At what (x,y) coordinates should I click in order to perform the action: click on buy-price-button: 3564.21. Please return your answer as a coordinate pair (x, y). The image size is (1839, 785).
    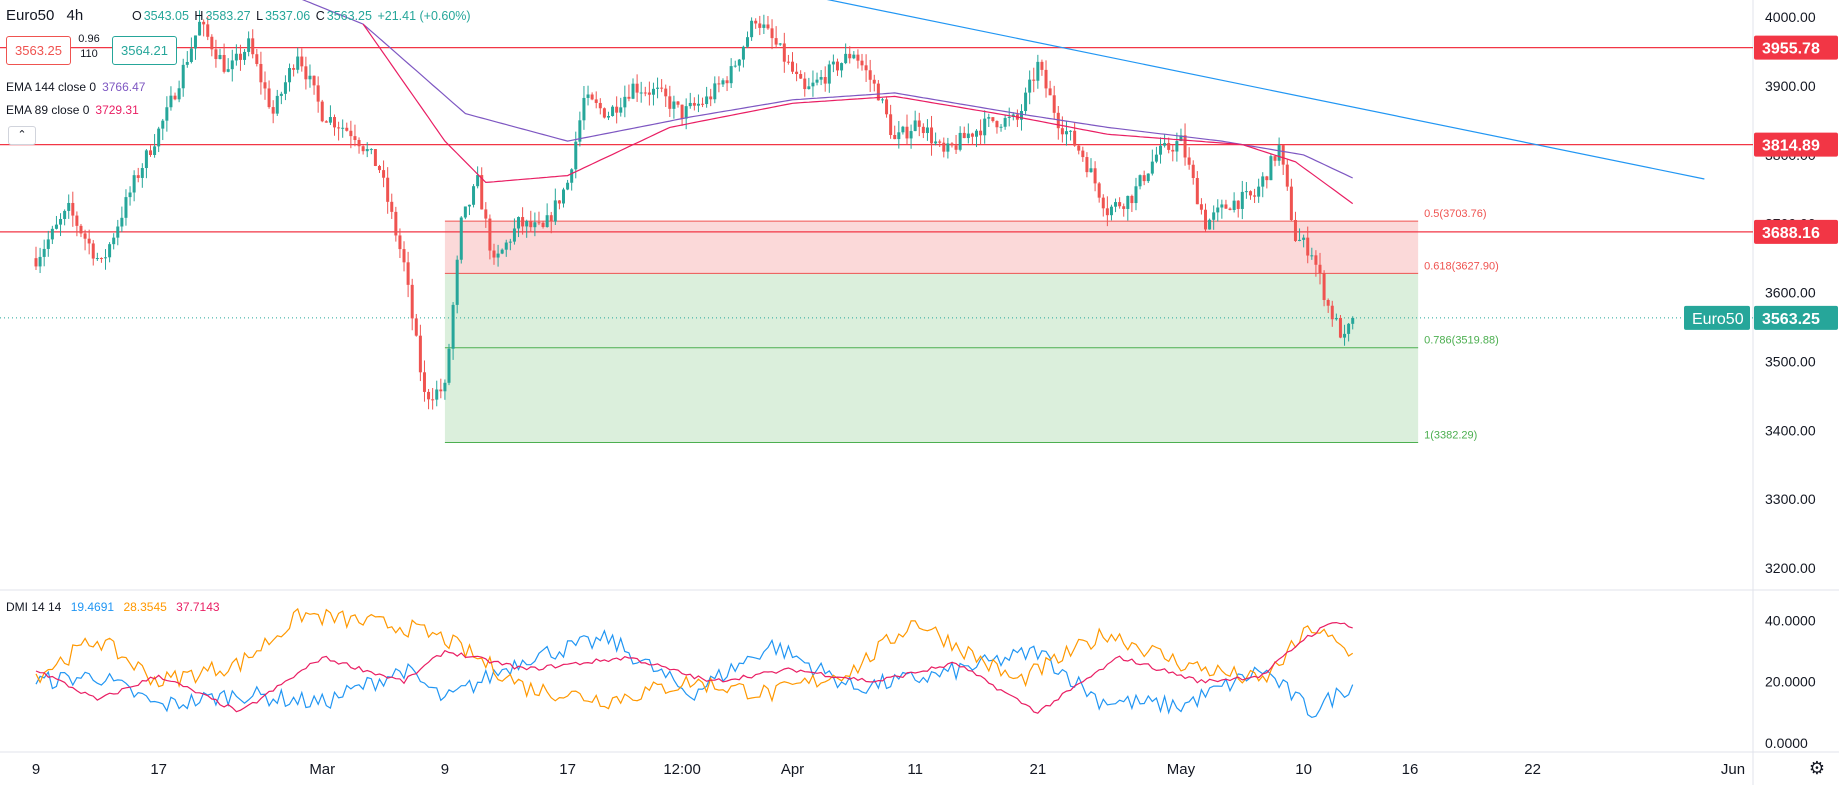
    Looking at the image, I should click on (144, 50).